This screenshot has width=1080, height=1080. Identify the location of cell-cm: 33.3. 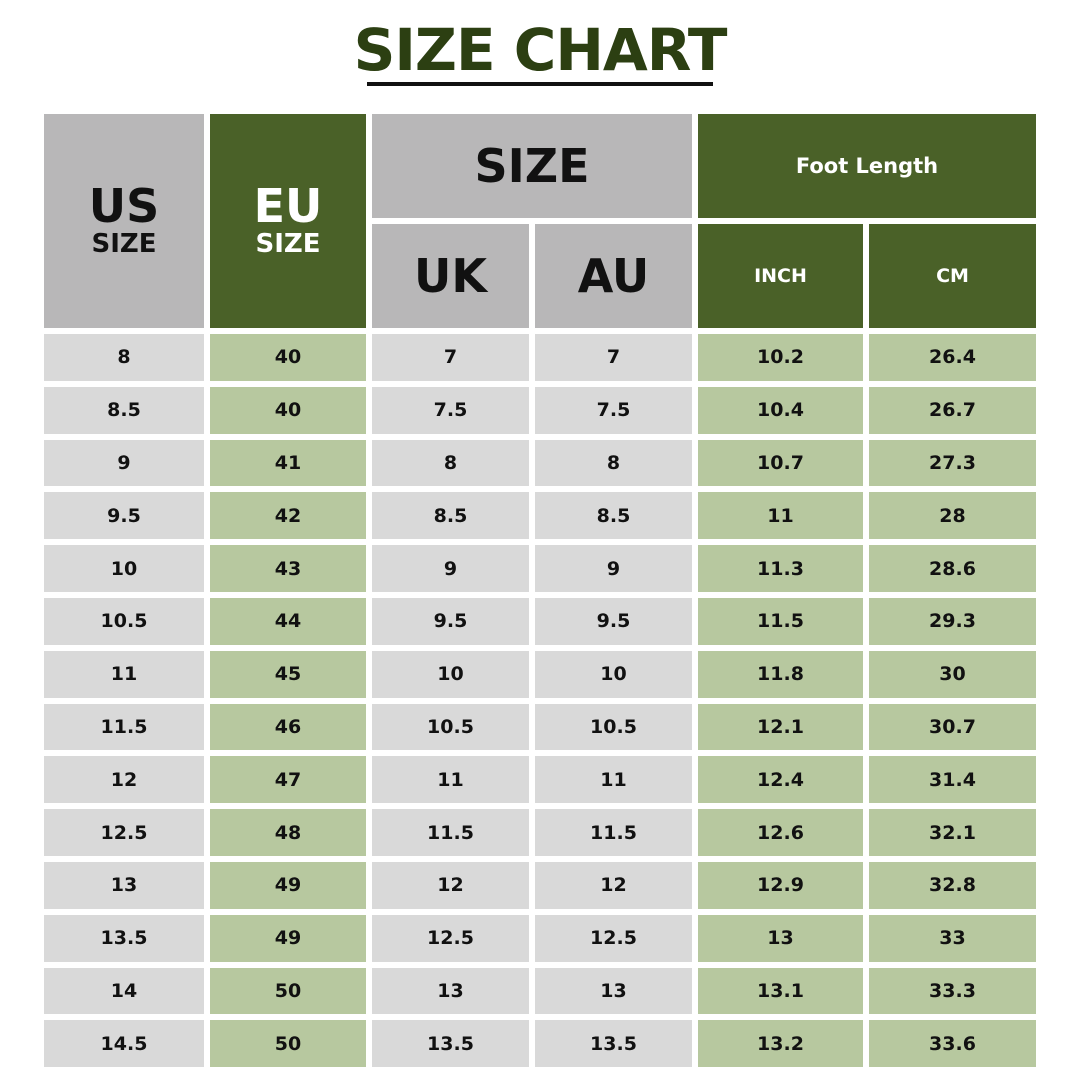
(952, 991).